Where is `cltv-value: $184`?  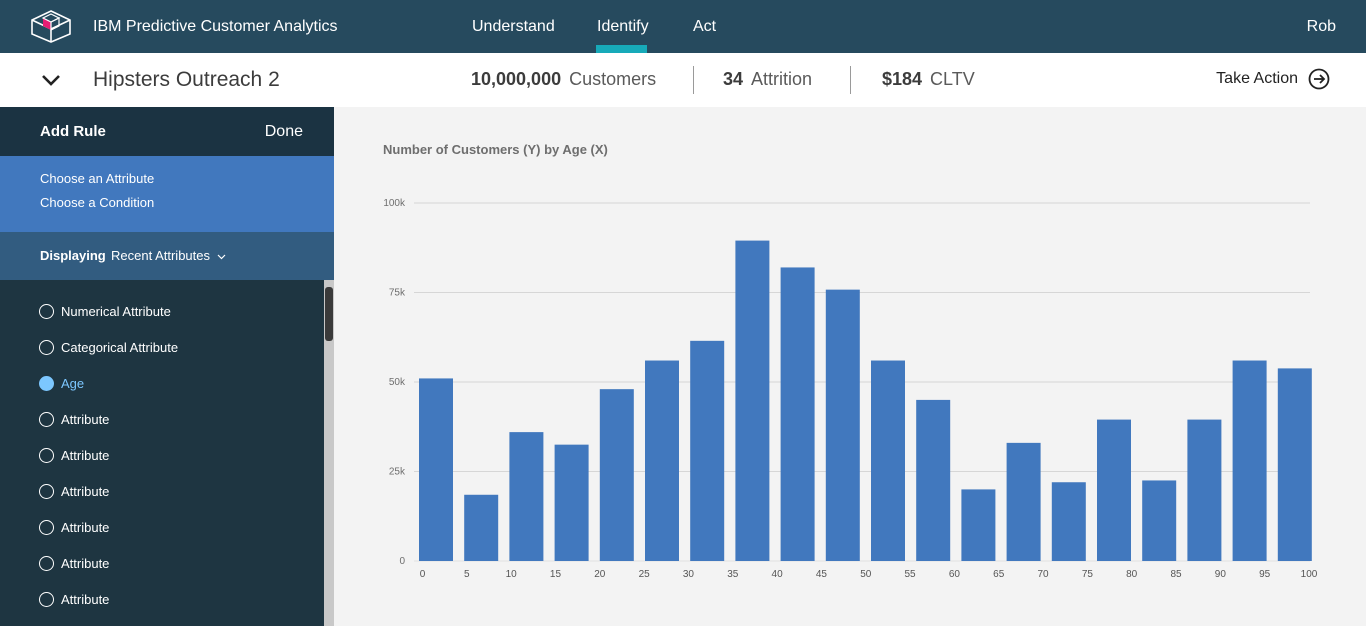 cltv-value: $184 is located at coordinates (902, 79).